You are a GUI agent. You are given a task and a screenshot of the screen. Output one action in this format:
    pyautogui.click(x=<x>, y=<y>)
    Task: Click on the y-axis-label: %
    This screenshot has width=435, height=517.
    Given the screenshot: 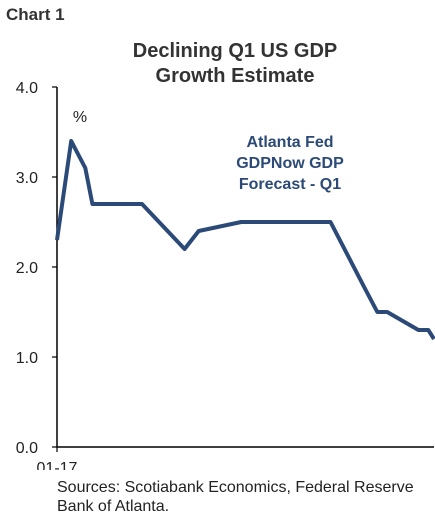 What is the action you would take?
    pyautogui.click(x=80, y=117)
    